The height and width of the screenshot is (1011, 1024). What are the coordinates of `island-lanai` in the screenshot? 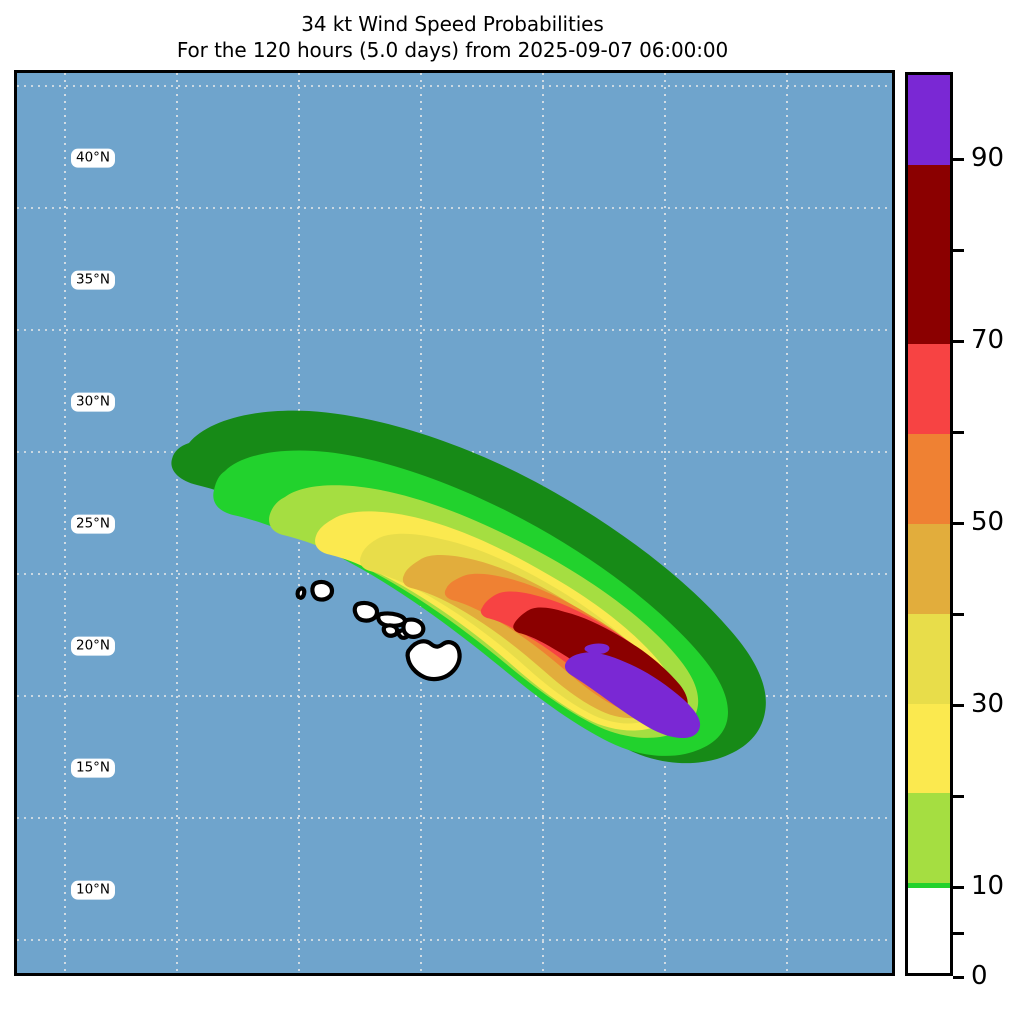 It's located at (390, 630).